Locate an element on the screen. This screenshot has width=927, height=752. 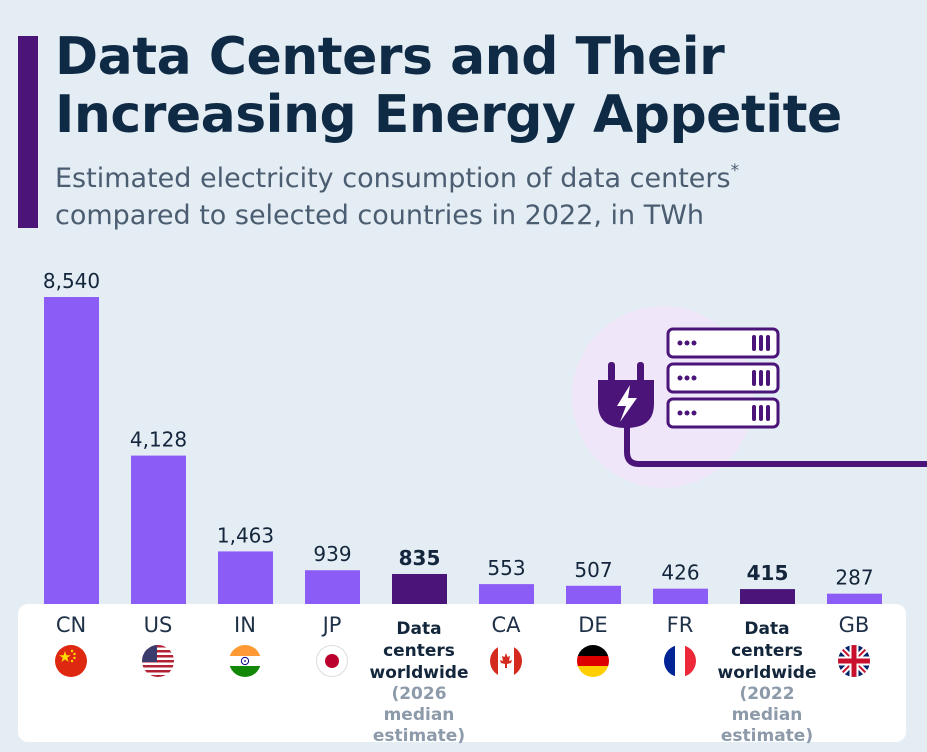
title-line-2: Increasing Energy Appetite is located at coordinates (448, 115).